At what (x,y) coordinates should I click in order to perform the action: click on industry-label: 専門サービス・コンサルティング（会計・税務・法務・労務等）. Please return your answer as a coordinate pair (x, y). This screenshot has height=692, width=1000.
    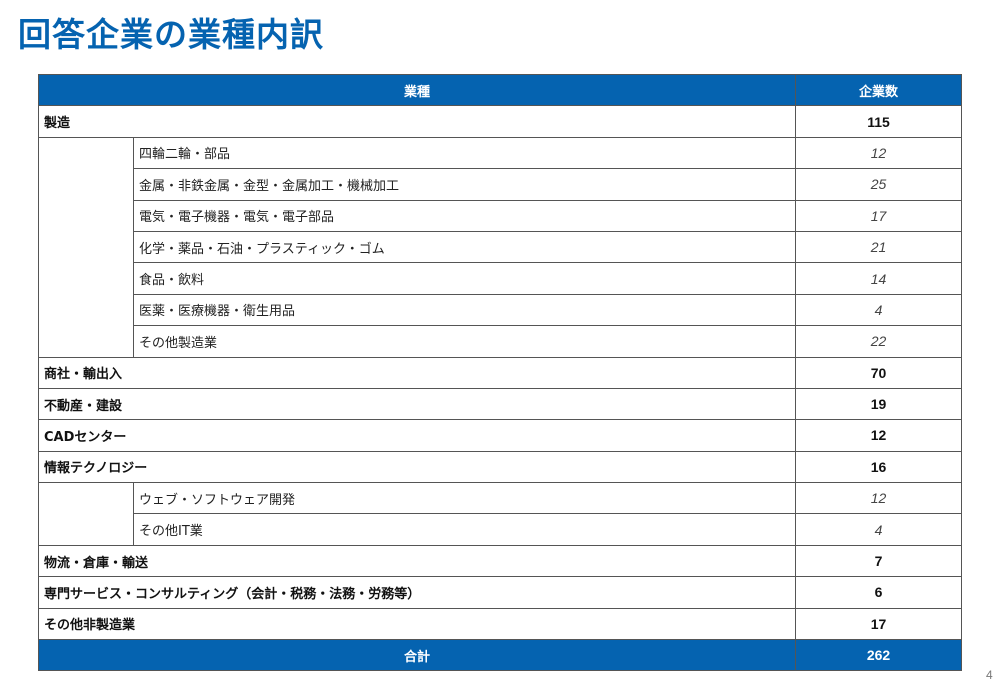
    Looking at the image, I should click on (417, 592).